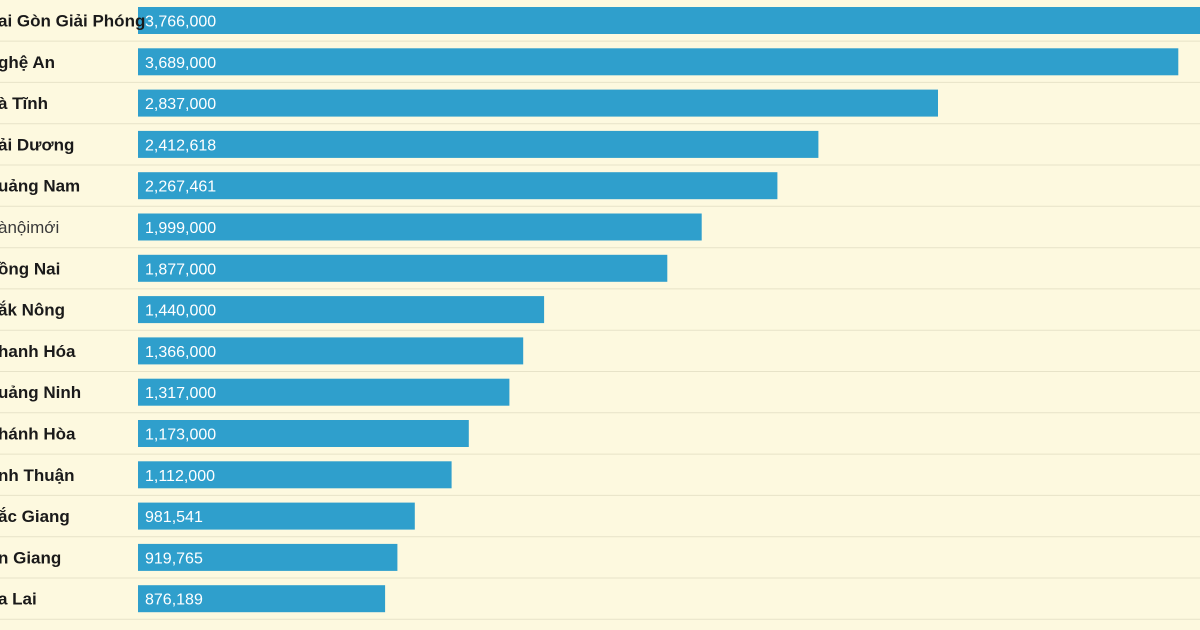 The width and height of the screenshot is (1200, 630). I want to click on category-label: ghệ An, so click(27, 62).